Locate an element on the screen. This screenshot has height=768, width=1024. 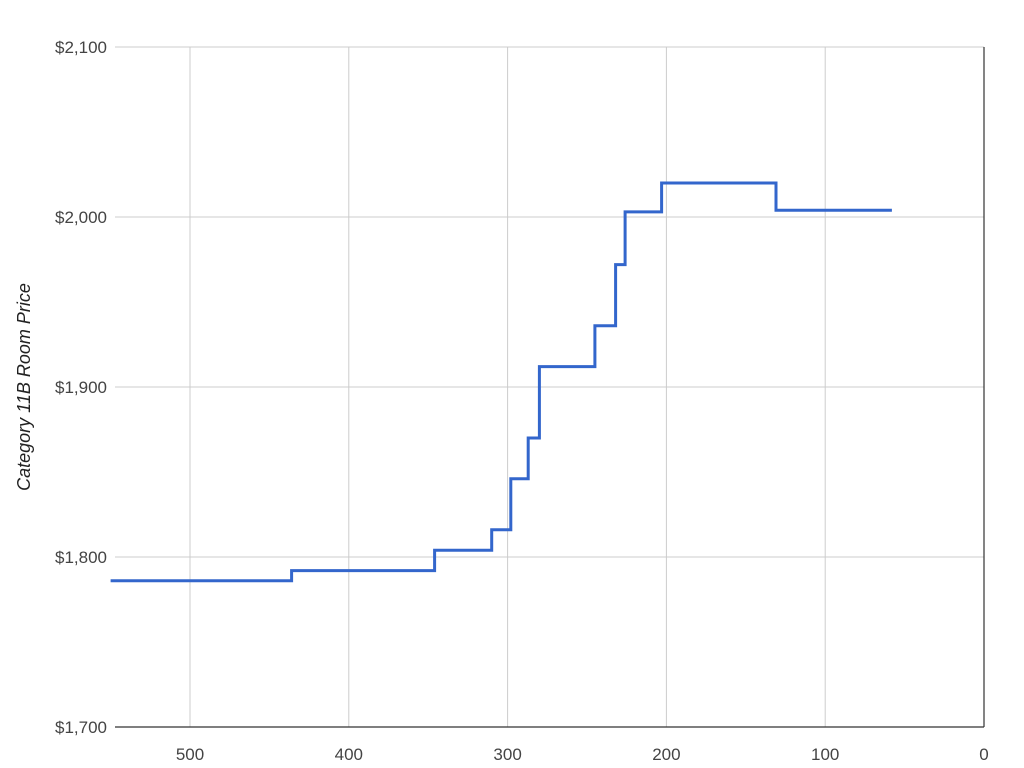
y-tick-label: $1,800 is located at coordinates (81, 557).